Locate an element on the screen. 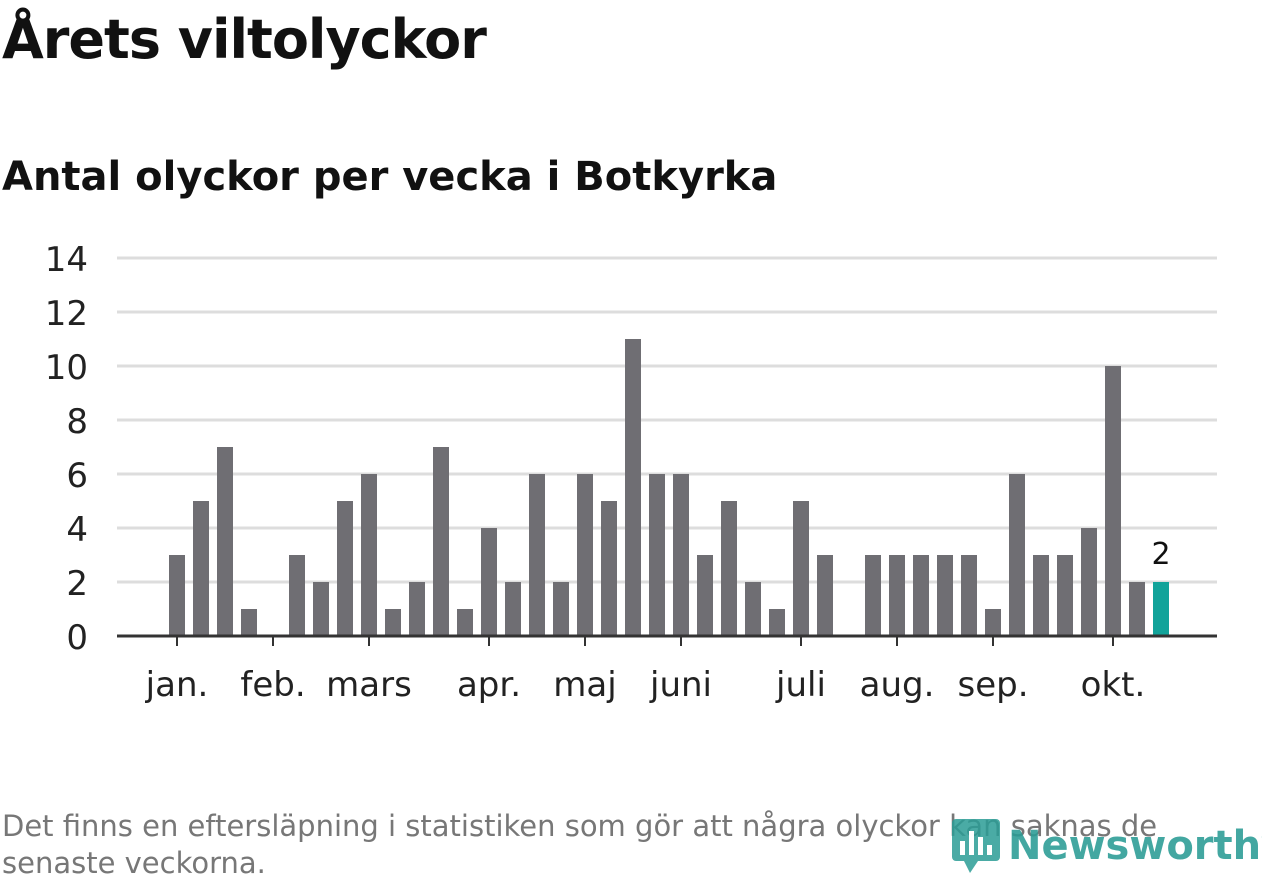 The width and height of the screenshot is (1262, 882). x-tick-label: apr. is located at coordinates (489, 685).